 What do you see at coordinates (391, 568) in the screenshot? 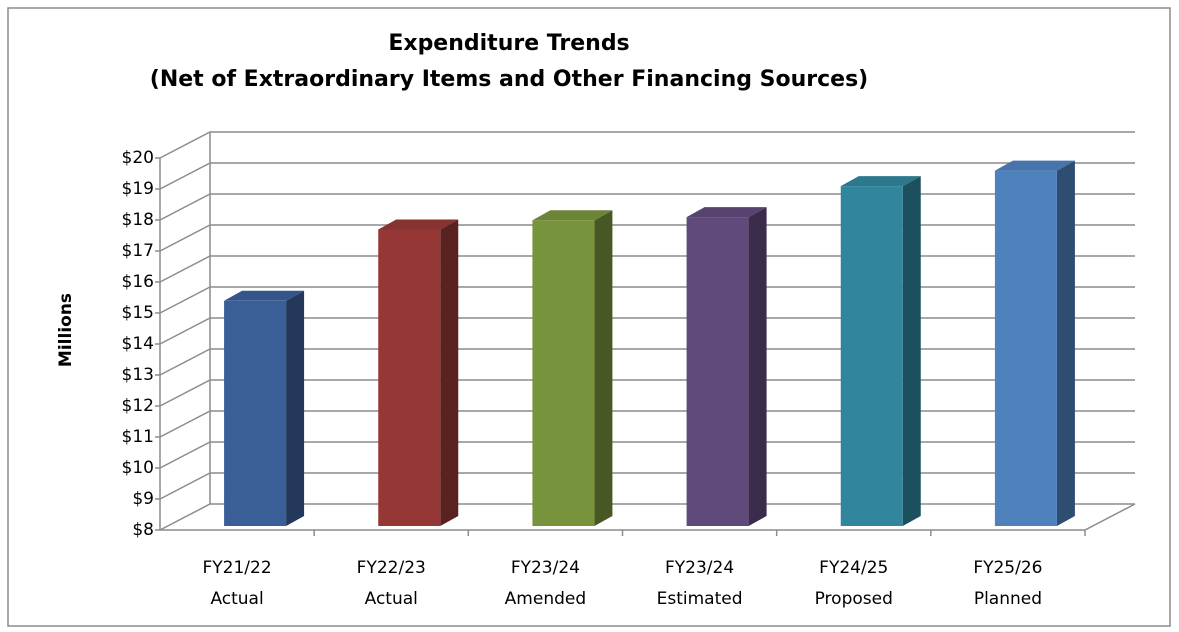
I see `x-tick-label: FY22/23` at bounding box center [391, 568].